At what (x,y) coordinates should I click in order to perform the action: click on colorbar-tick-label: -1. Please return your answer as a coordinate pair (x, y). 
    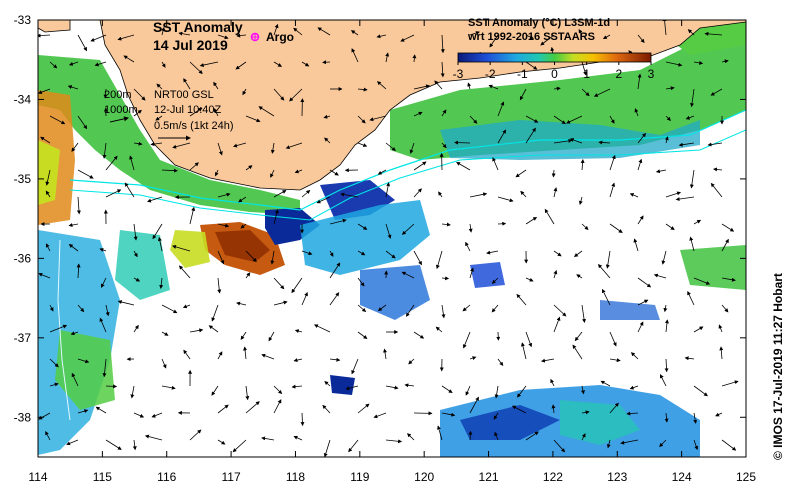
    Looking at the image, I should click on (522, 74).